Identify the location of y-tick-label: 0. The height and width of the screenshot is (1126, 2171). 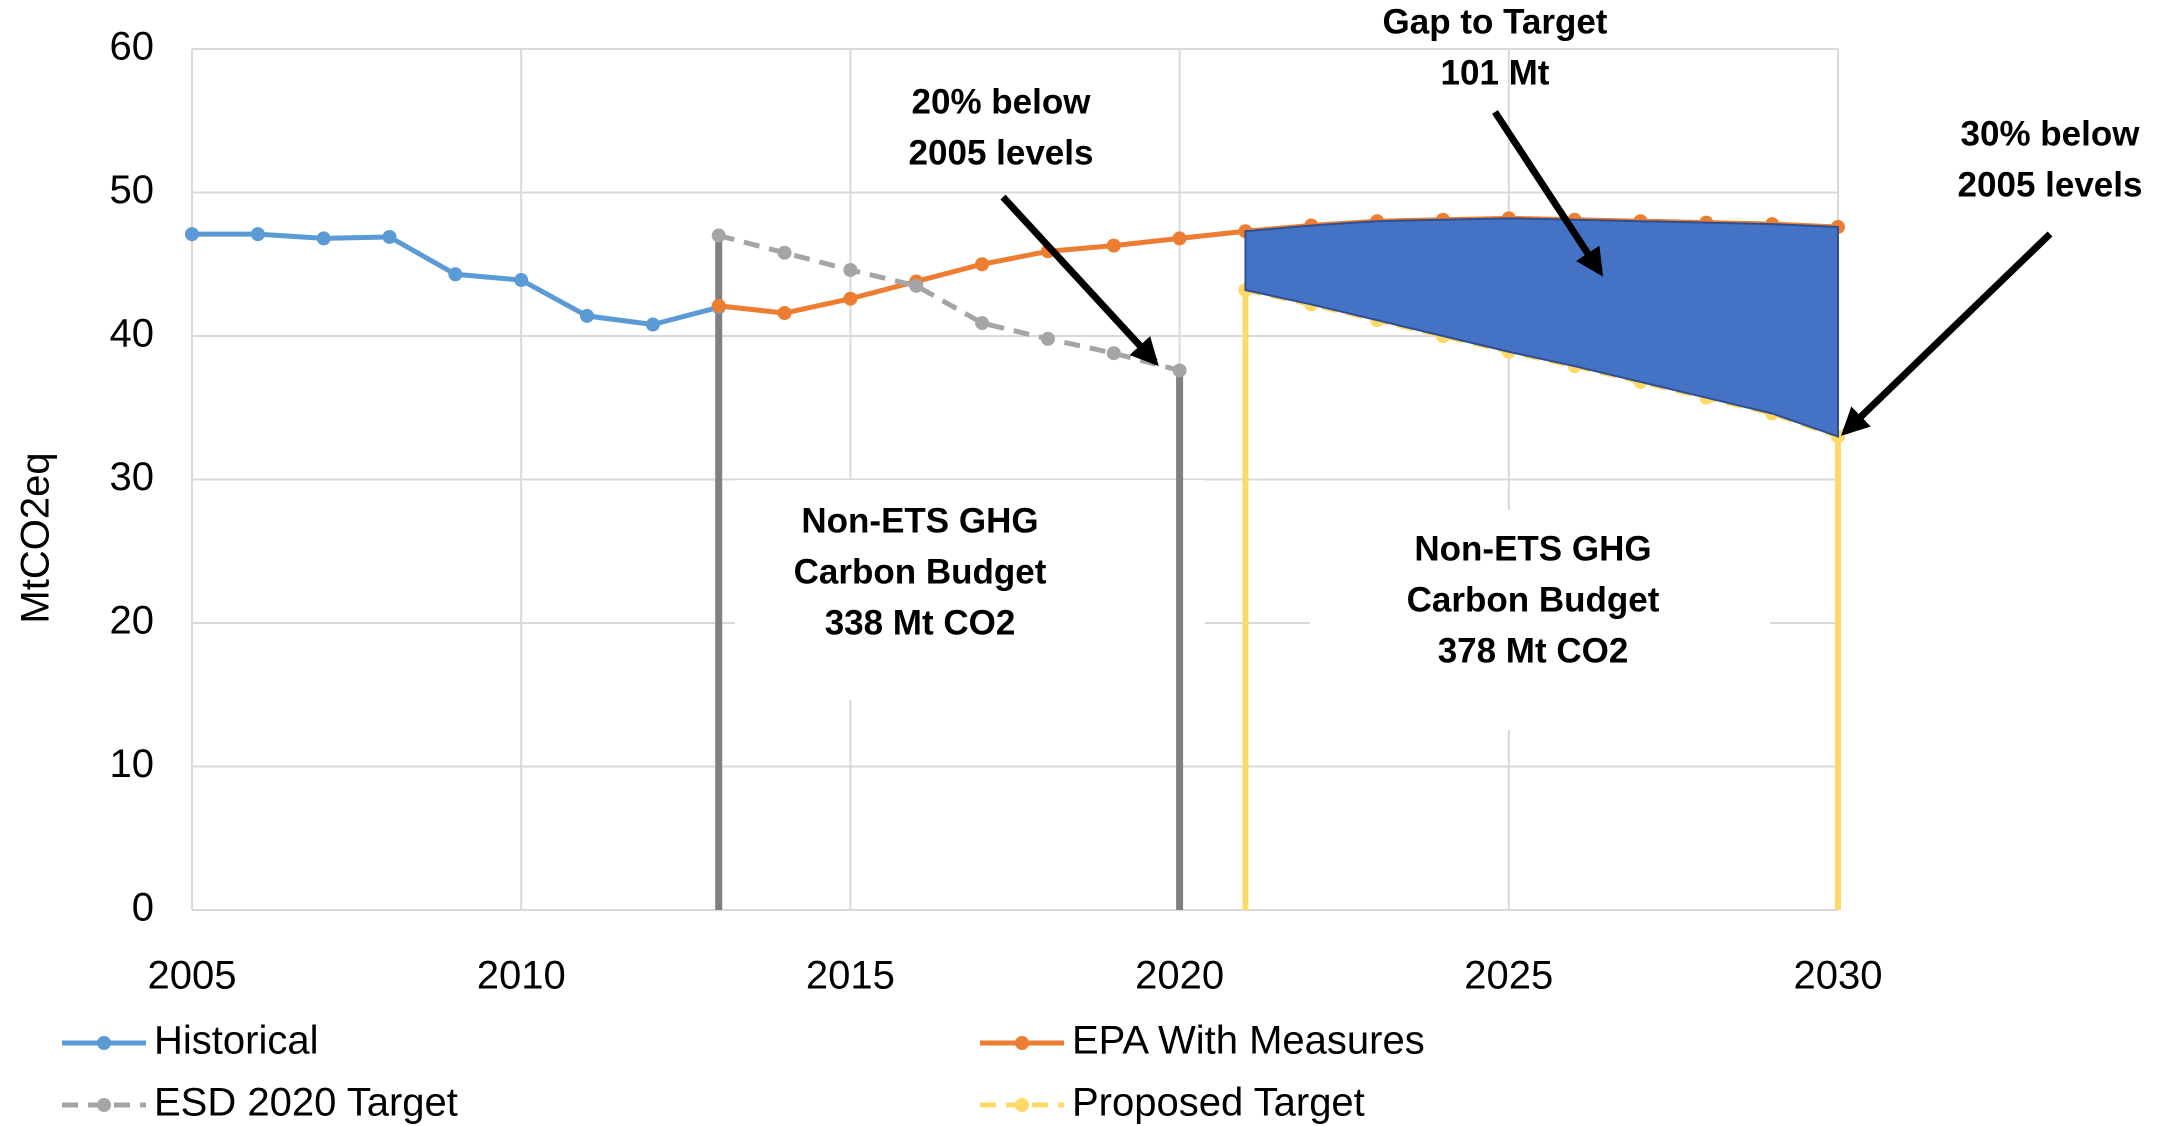
(143, 908).